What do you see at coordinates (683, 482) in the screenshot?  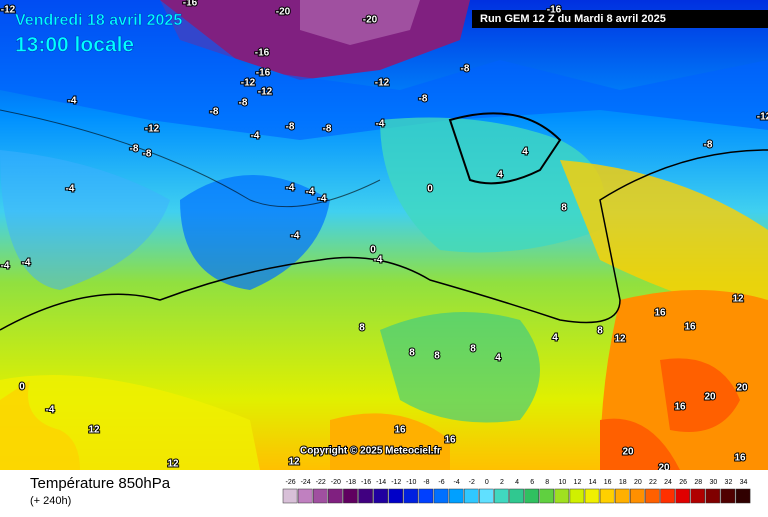 I see `legend-tick-label: 26` at bounding box center [683, 482].